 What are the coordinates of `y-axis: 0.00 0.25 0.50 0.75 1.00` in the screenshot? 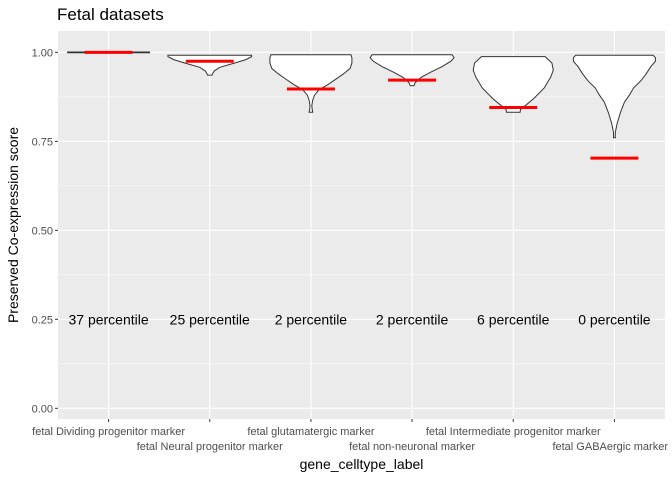 It's located at (45, 231).